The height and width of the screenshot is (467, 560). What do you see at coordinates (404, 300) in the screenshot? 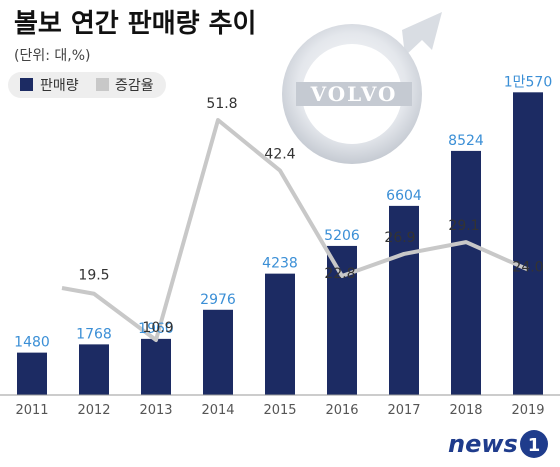
I see `bar-2017` at bounding box center [404, 300].